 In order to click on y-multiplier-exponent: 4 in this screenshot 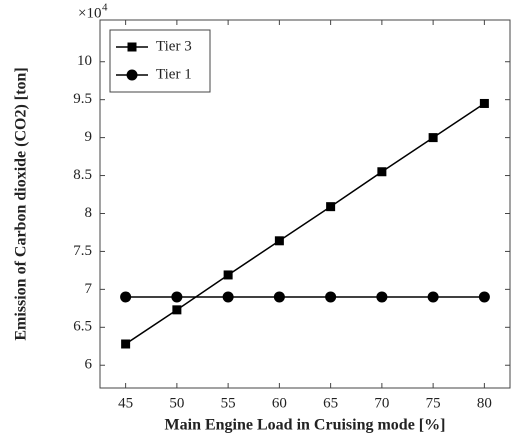, I will do `click(105, 8)`.